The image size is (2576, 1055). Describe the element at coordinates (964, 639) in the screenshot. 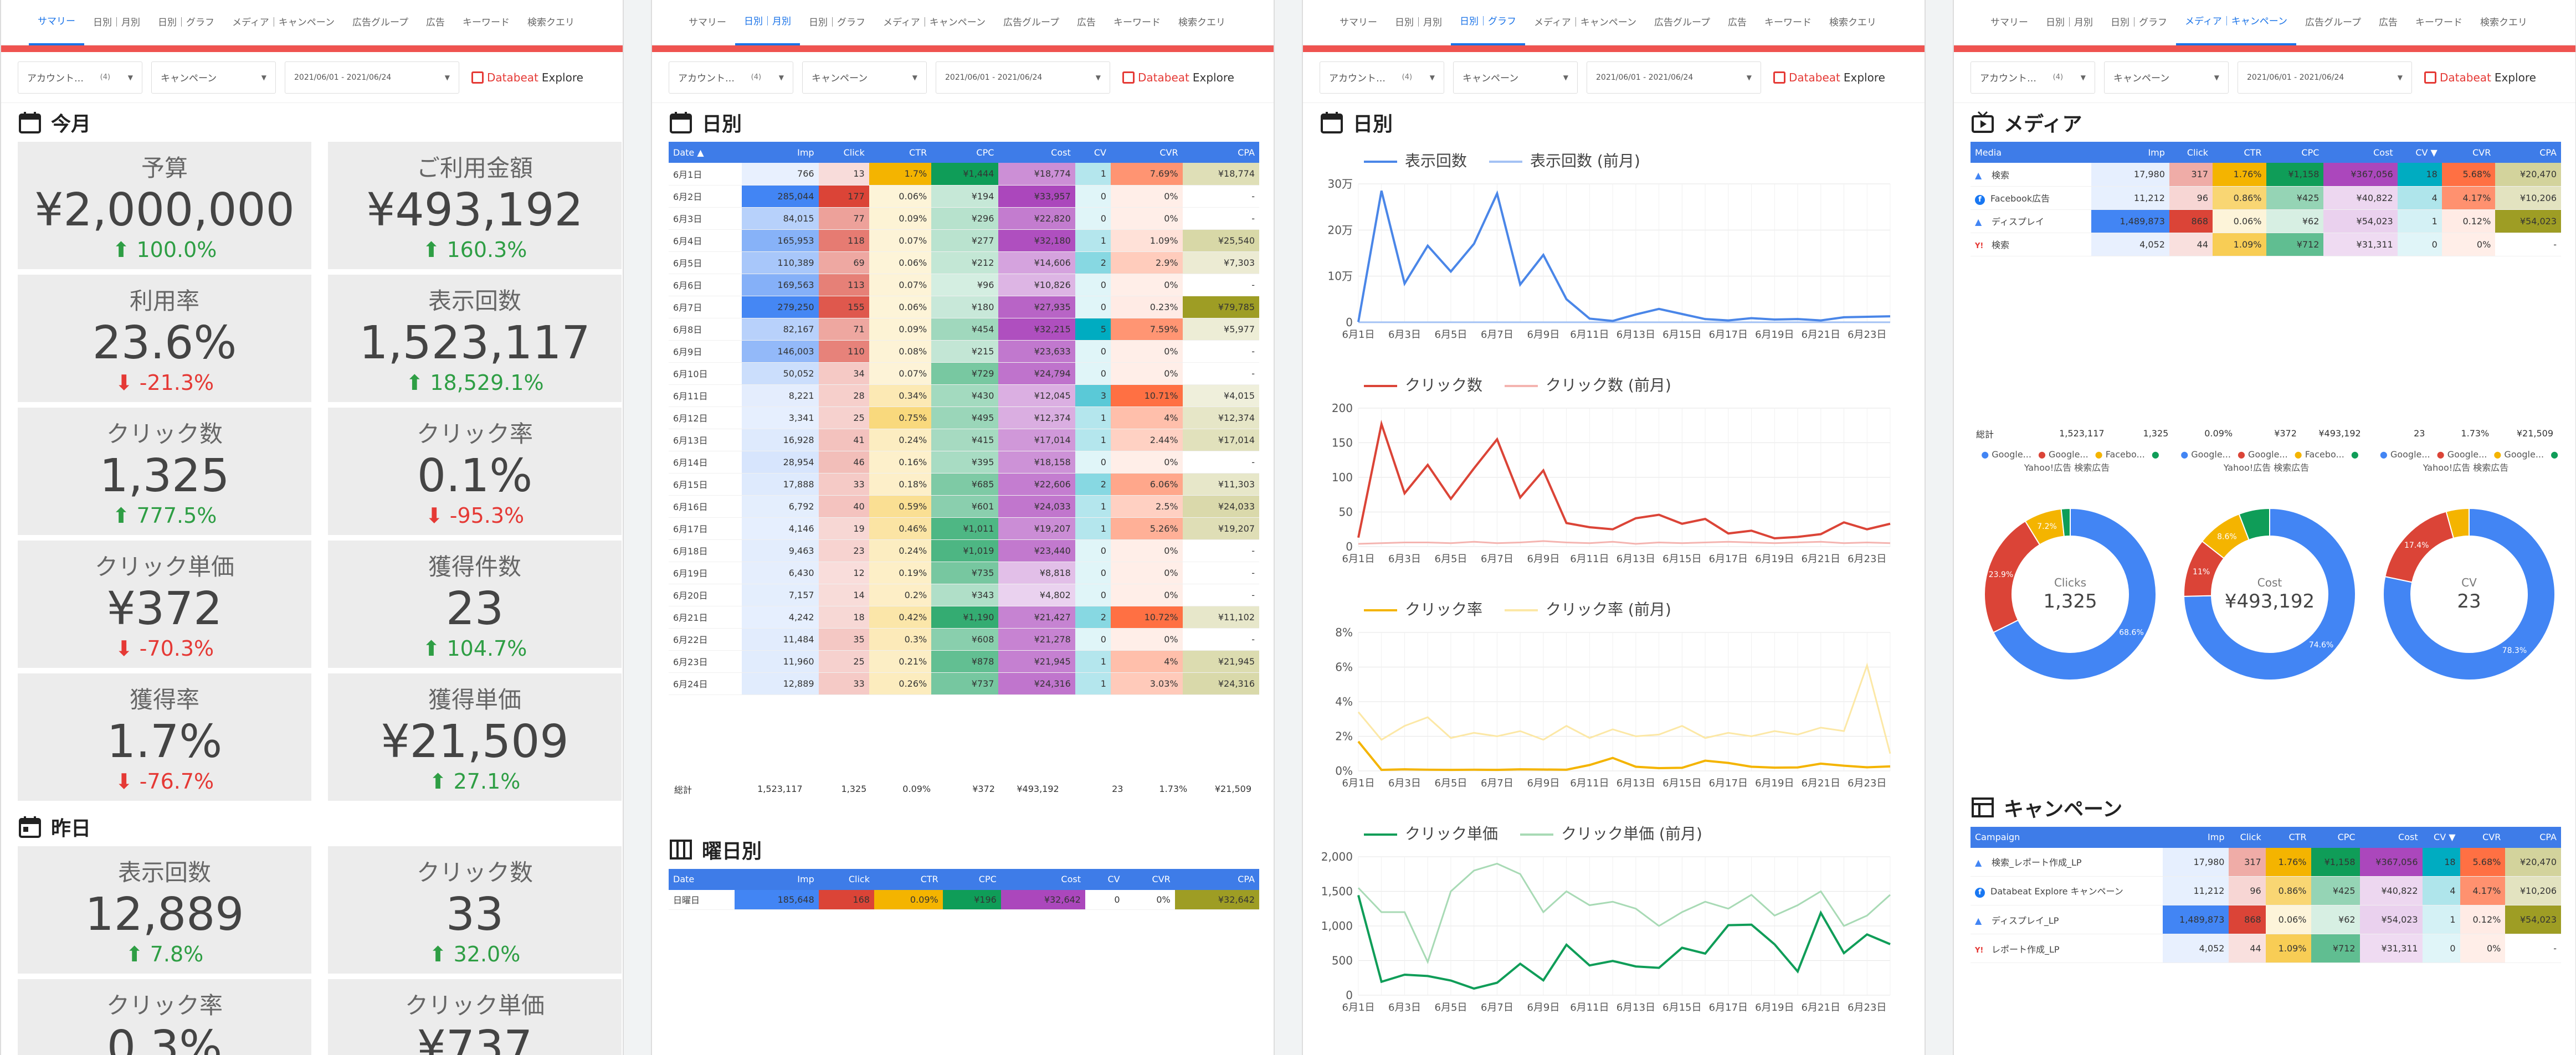

I see `table-row: 6月22日 11,484 35 0.3% ¥608 ¥21,278 0 0% -` at that location.